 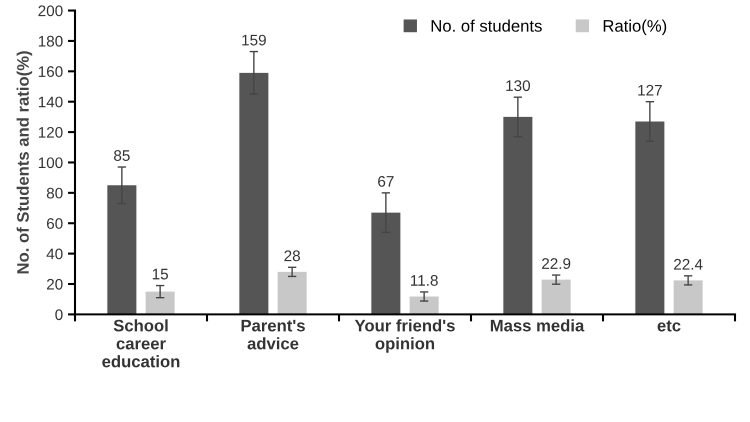 What do you see at coordinates (54, 223) in the screenshot?
I see `y-tick-label: 60` at bounding box center [54, 223].